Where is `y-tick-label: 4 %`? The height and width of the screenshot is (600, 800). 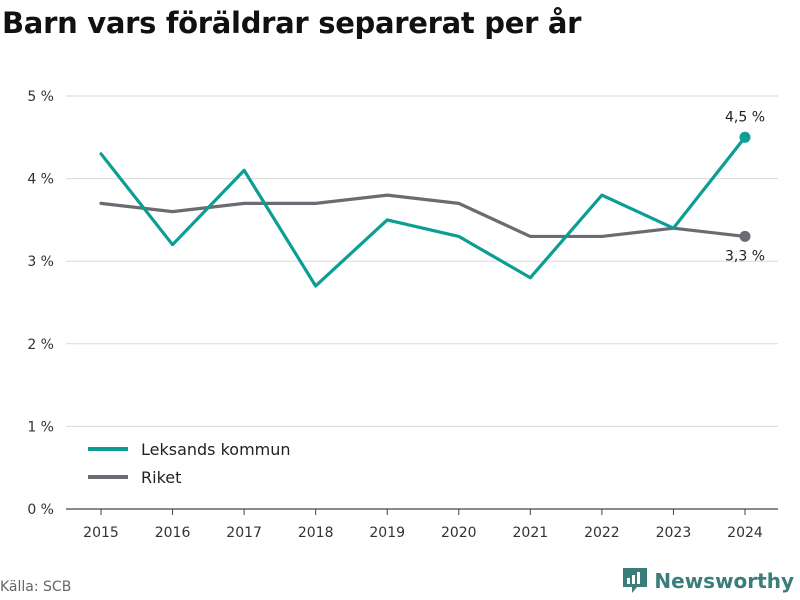 y-tick-label: 4 % is located at coordinates (40, 180).